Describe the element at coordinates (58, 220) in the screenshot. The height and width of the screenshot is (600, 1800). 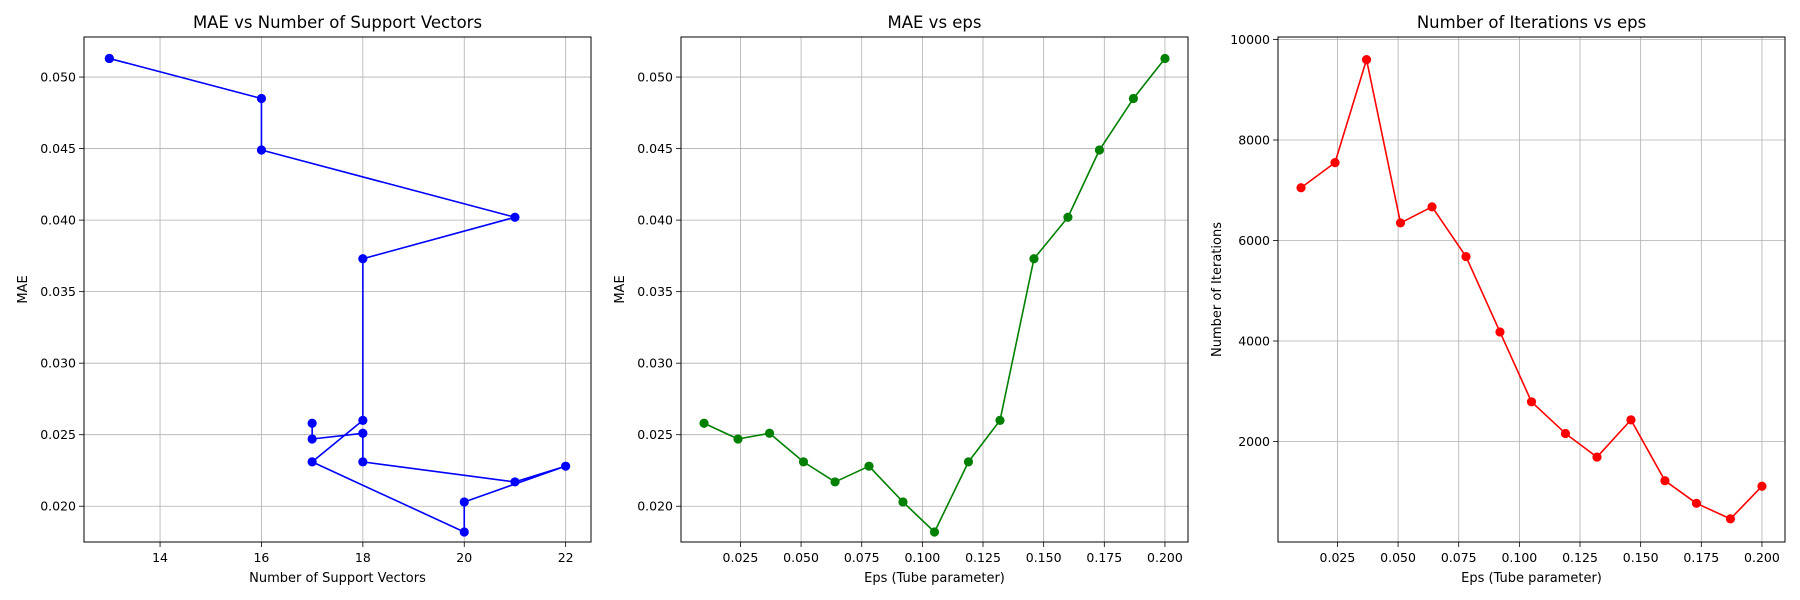
I see `chart-1-y-tick-label: 0.040` at that location.